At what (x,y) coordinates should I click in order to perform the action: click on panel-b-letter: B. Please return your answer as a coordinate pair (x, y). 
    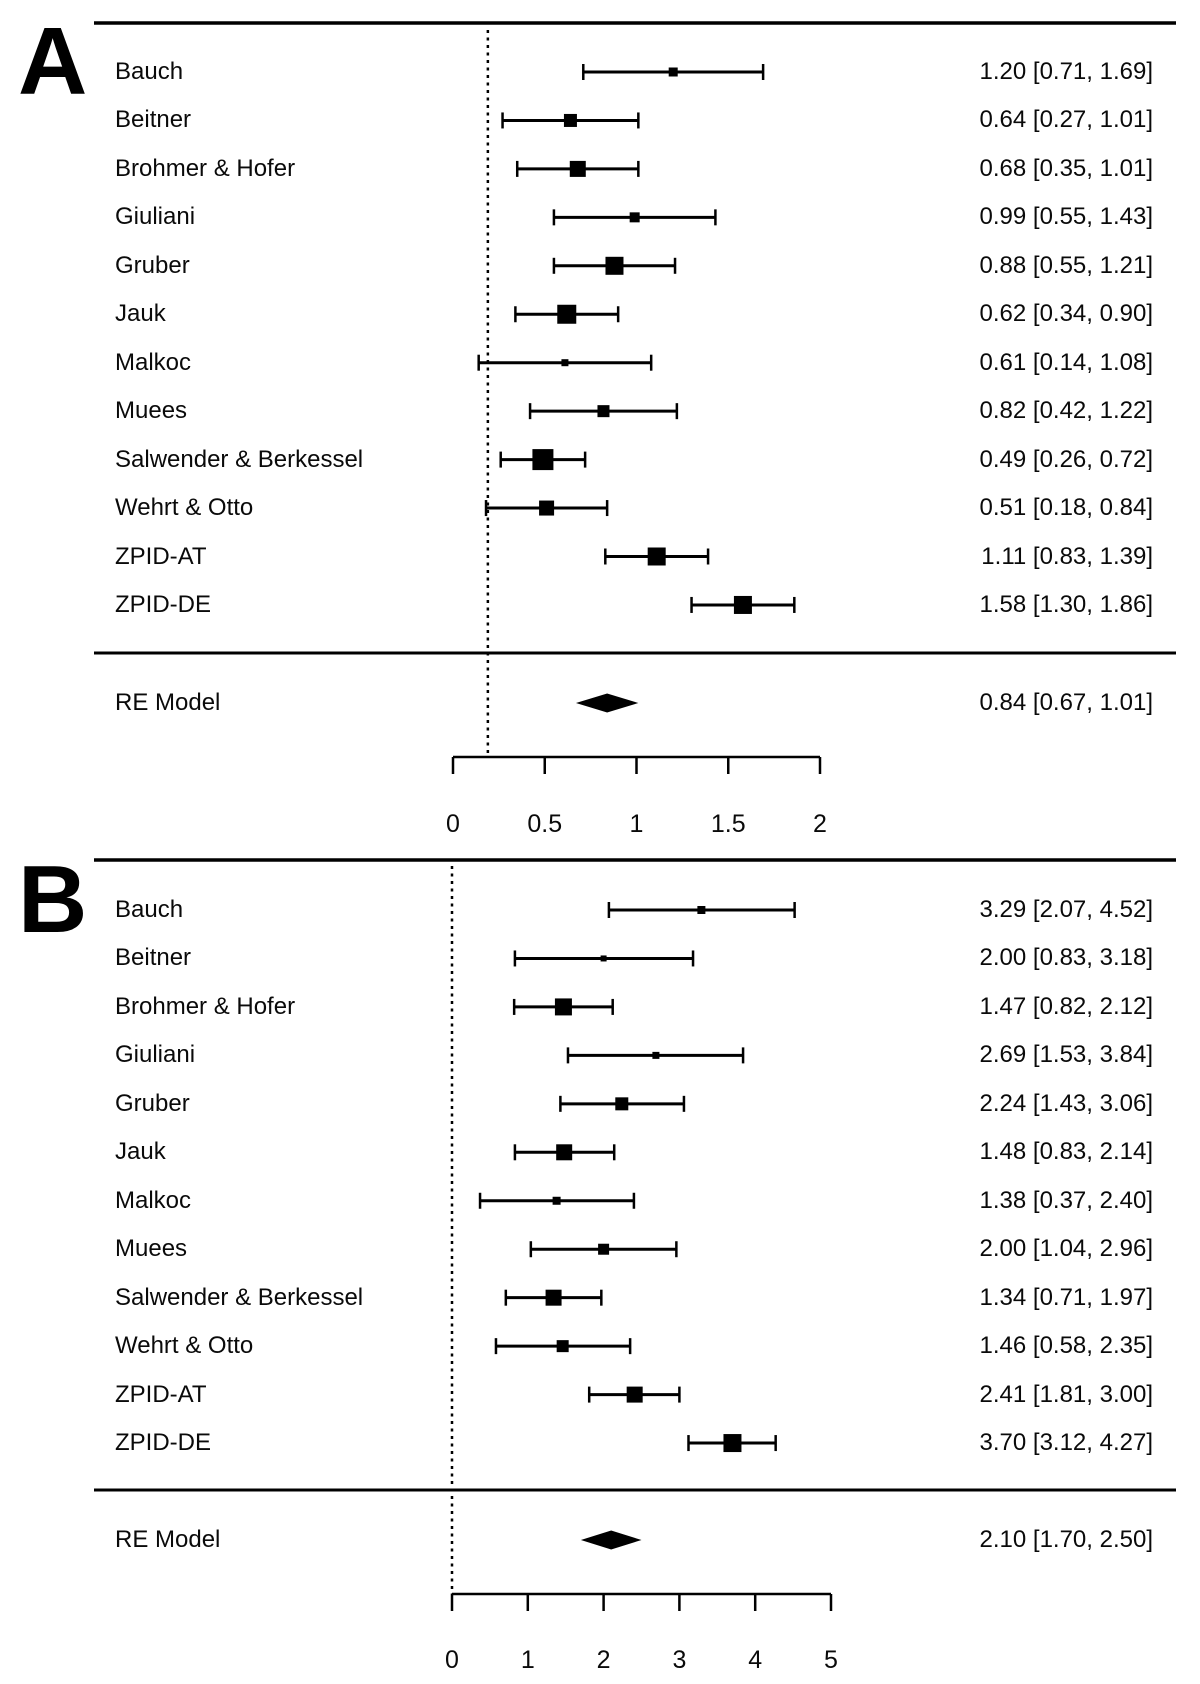
    Looking at the image, I should click on (52, 899).